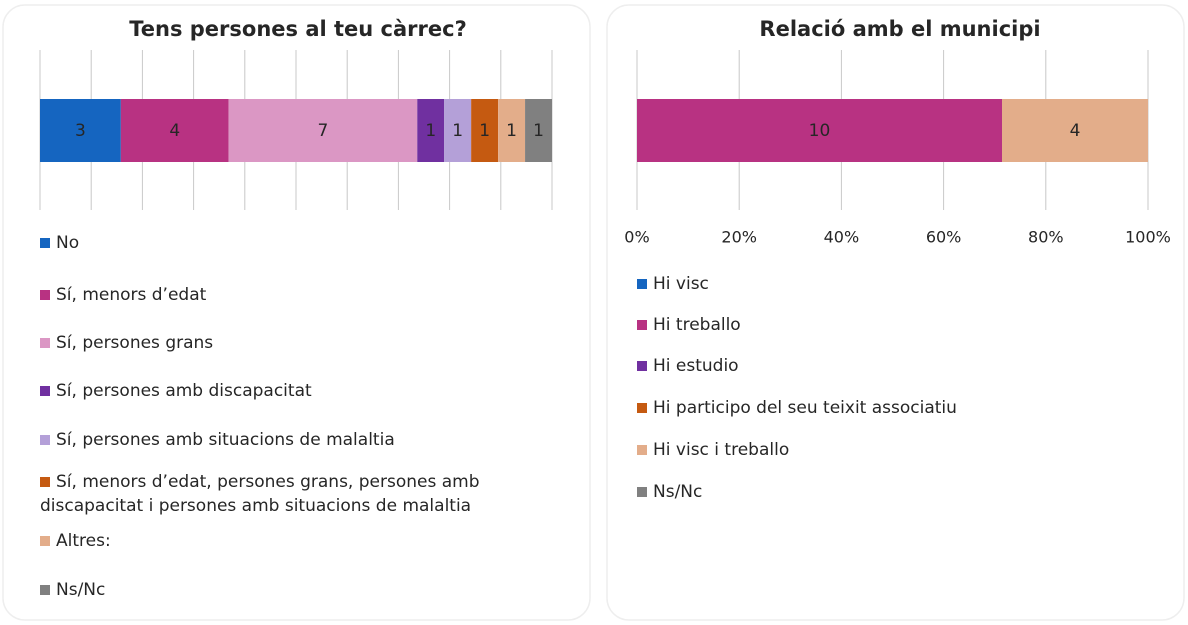 This screenshot has width=1188, height=625. What do you see at coordinates (697, 325) in the screenshot?
I see `legend-label: Hi treballo` at bounding box center [697, 325].